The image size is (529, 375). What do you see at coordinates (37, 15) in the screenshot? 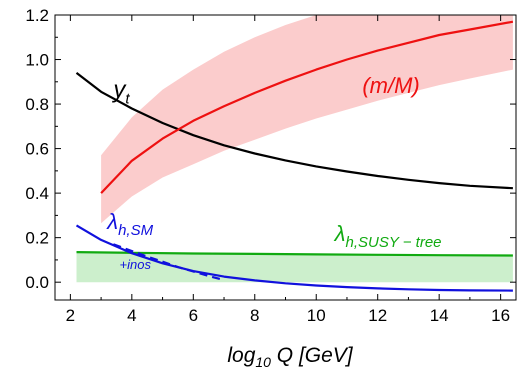
I see `y-tick-label-6: 1.2` at bounding box center [37, 15].